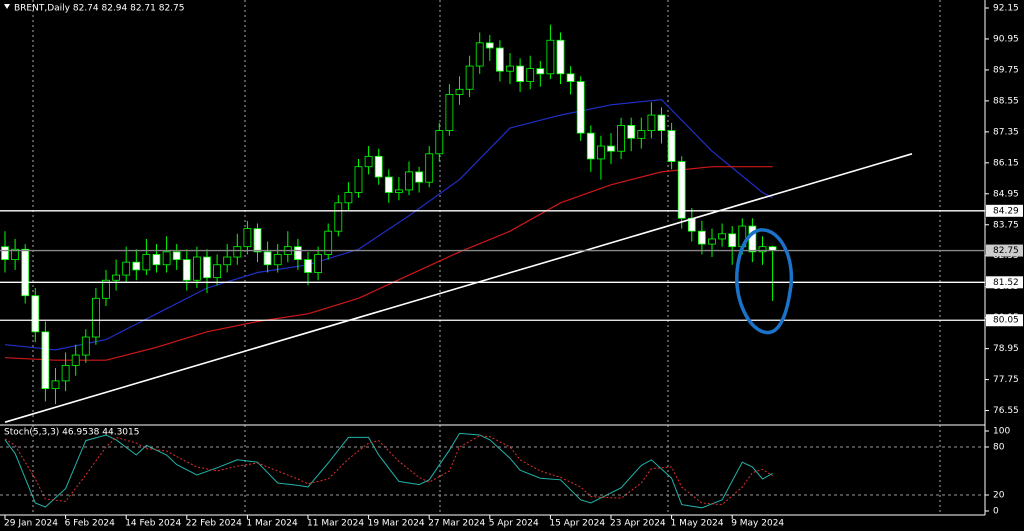 Image resolution: width=1024 pixels, height=531 pixels. What do you see at coordinates (999, 496) in the screenshot?
I see `y-tick-label: 20` at bounding box center [999, 496].